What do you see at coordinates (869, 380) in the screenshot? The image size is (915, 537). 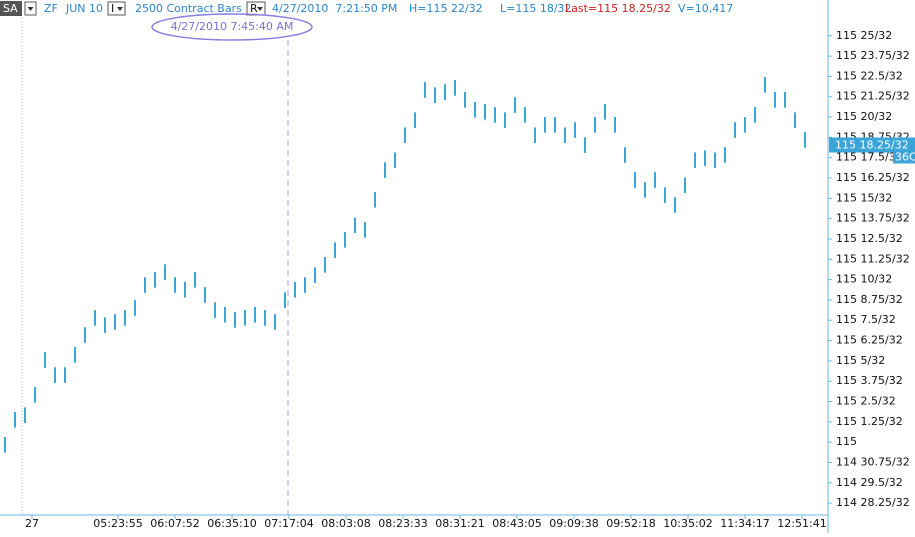 I see `y-tick-label: 115 3.75/32` at bounding box center [869, 380].